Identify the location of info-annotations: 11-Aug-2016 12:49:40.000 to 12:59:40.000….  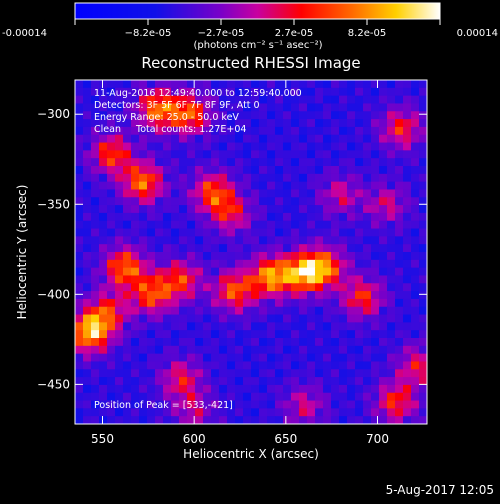
(198, 111).